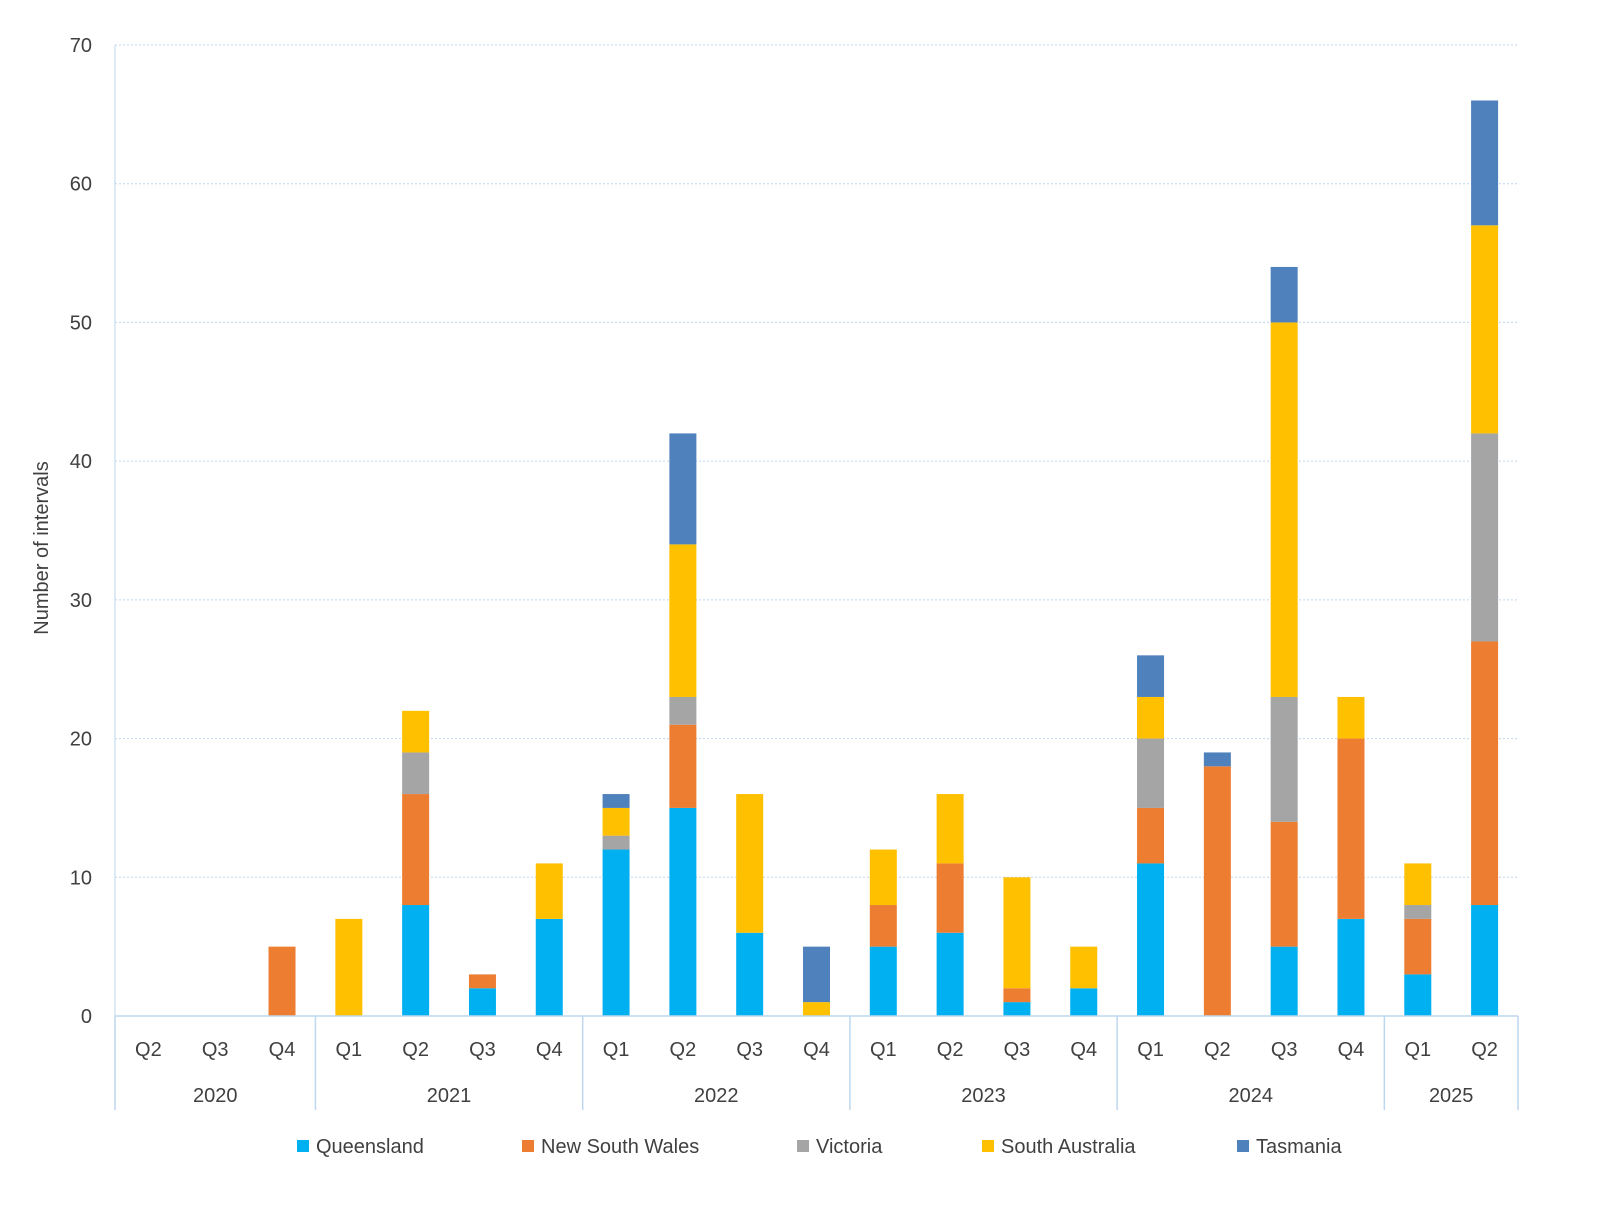  I want to click on year-label: 2024, so click(1251, 1096).